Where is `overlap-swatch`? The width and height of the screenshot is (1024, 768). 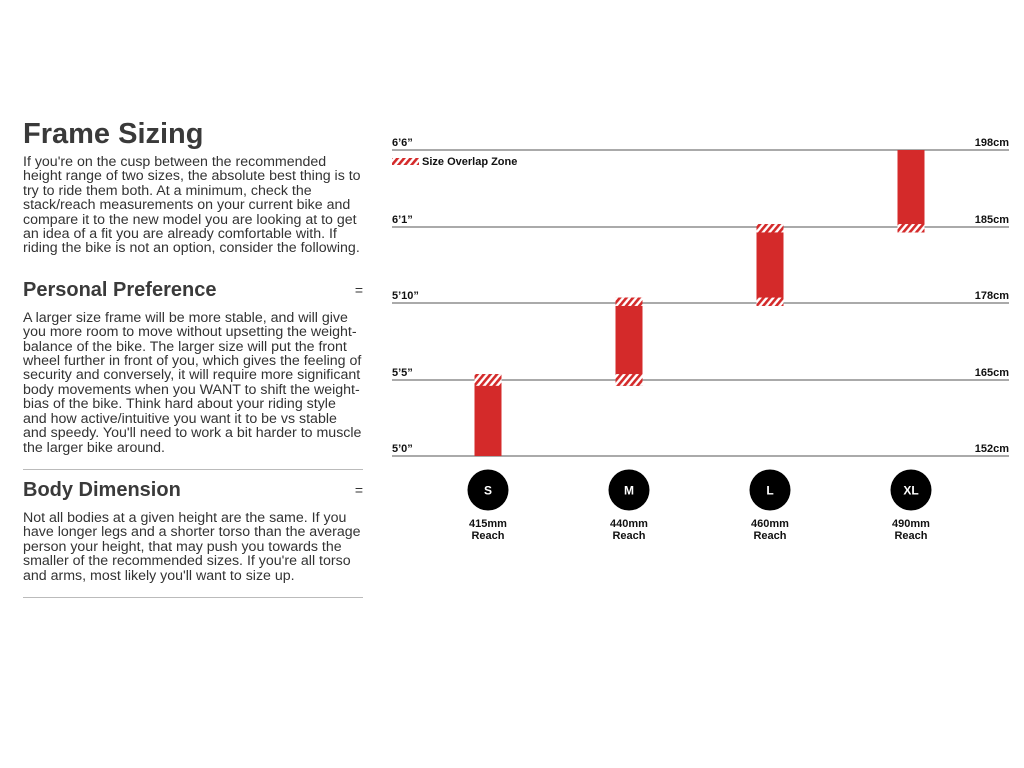 overlap-swatch is located at coordinates (405, 161).